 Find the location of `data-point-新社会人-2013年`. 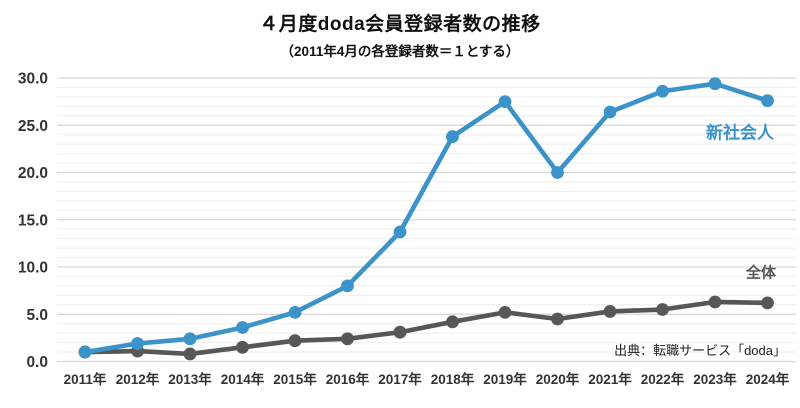

data-point-新社会人-2013年 is located at coordinates (190, 339).